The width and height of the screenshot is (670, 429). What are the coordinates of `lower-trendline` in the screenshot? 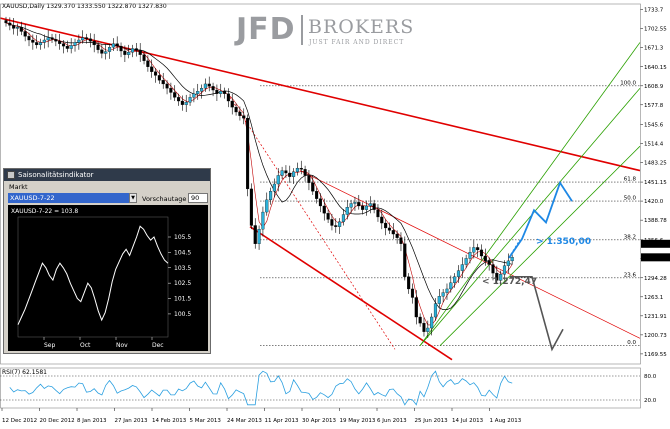 It's located at (351, 293).